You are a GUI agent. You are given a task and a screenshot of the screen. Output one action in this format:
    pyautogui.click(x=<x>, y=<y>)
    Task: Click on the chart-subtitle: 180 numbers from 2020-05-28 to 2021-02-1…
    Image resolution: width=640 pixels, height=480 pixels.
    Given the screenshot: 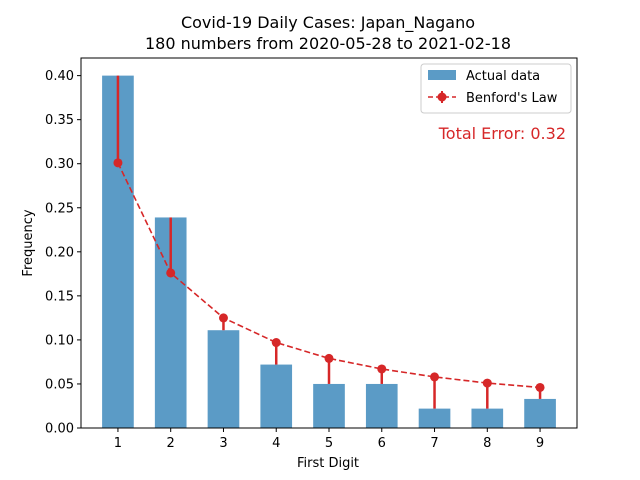 What is the action you would take?
    pyautogui.click(x=328, y=43)
    